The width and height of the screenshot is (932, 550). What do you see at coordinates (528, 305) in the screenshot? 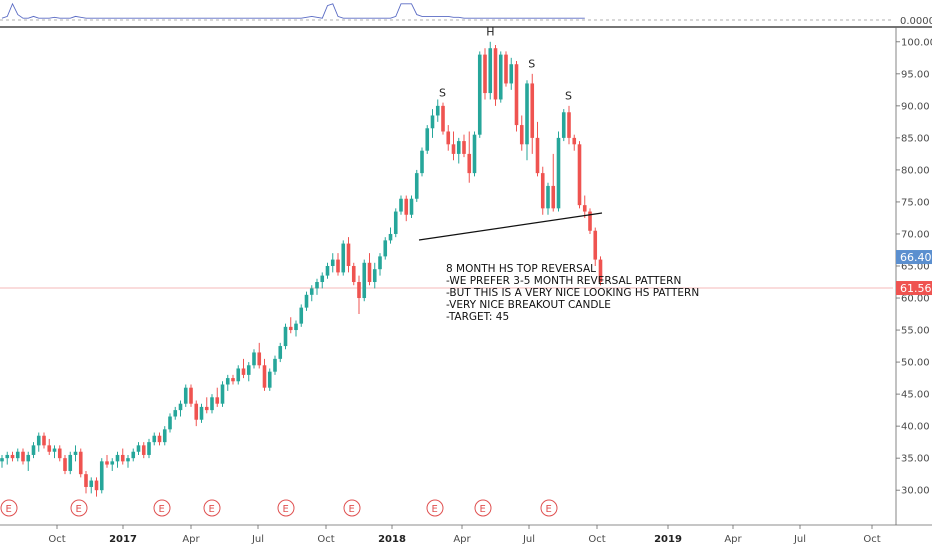
I see `annotation-line: -VERY NICE BREAKOUT CANDLE` at bounding box center [528, 305].